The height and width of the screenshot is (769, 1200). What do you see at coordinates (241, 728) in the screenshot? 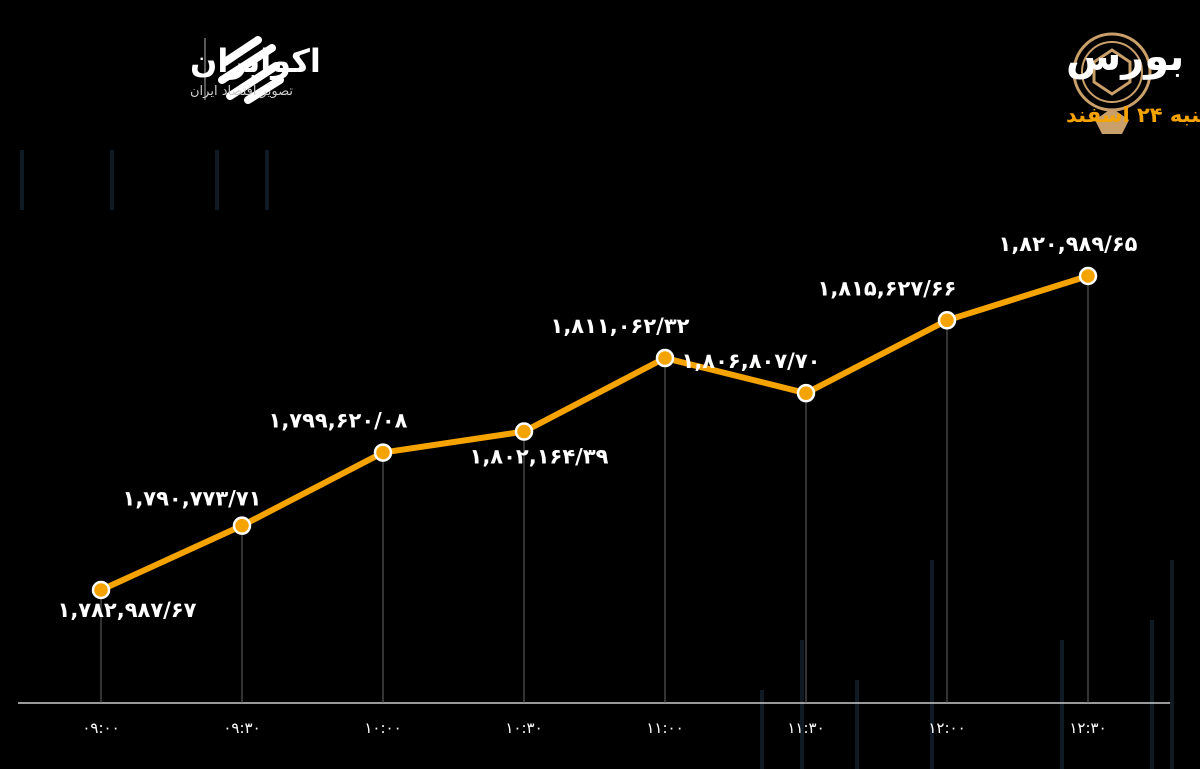
I see `x-tick-label: ۰۹:۳۰` at bounding box center [241, 728].